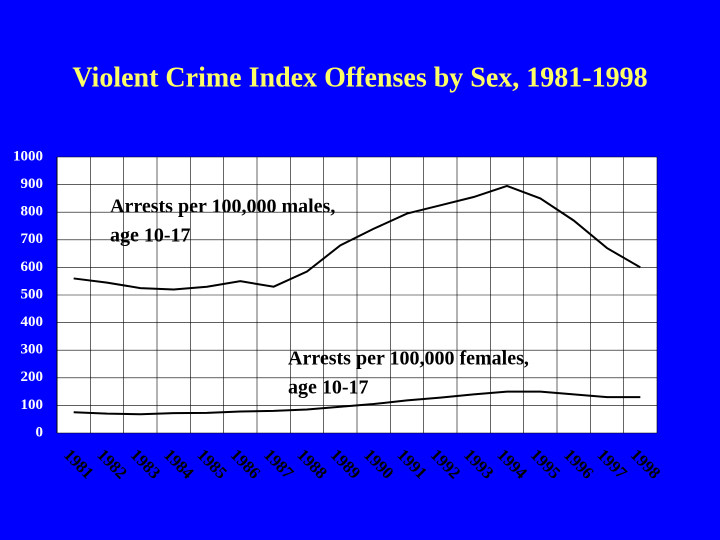 Image resolution: width=720 pixels, height=540 pixels. Describe the element at coordinates (32, 294) in the screenshot. I see `y-tick-label: 500` at that location.